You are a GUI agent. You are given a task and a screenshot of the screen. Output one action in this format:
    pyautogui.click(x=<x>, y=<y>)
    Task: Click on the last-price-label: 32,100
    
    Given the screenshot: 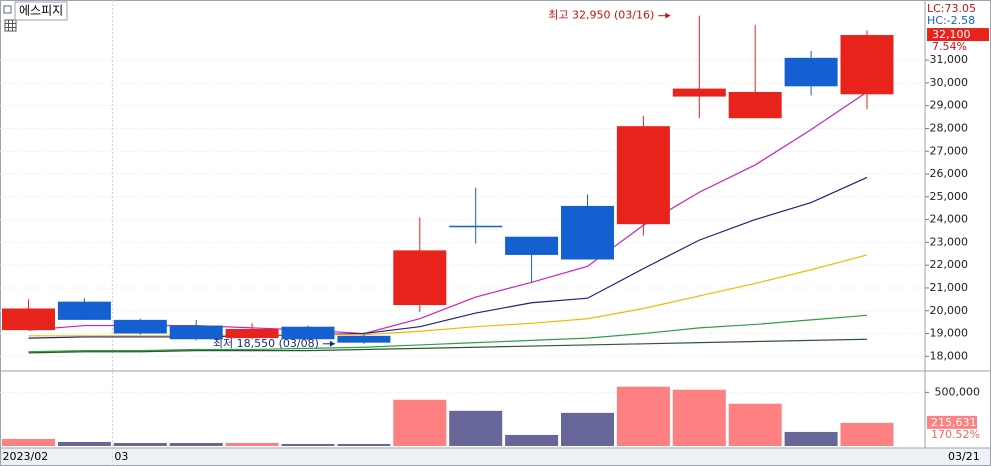 What is the action you would take?
    pyautogui.click(x=951, y=34)
    